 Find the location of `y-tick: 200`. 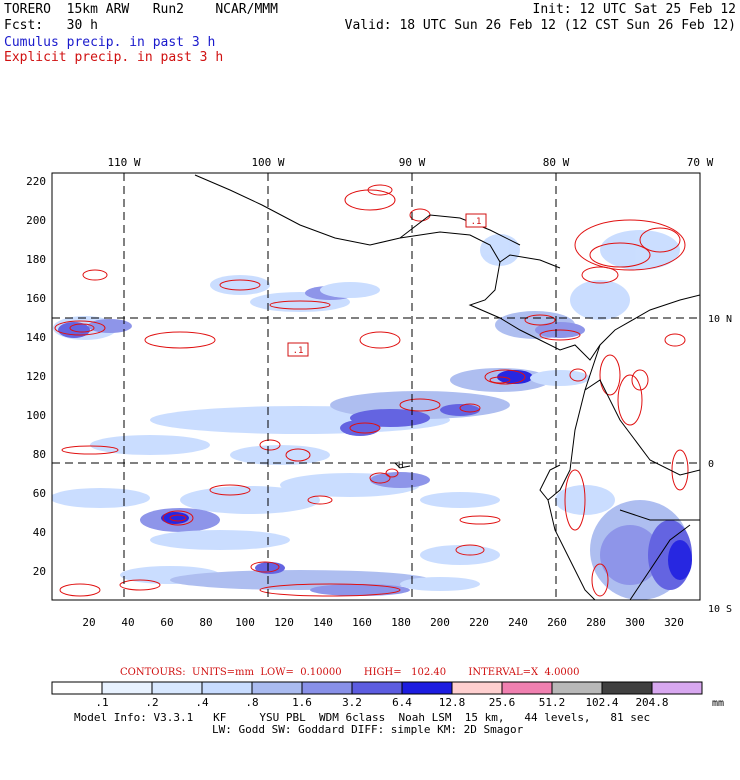

y-tick: 200 is located at coordinates (36, 220).